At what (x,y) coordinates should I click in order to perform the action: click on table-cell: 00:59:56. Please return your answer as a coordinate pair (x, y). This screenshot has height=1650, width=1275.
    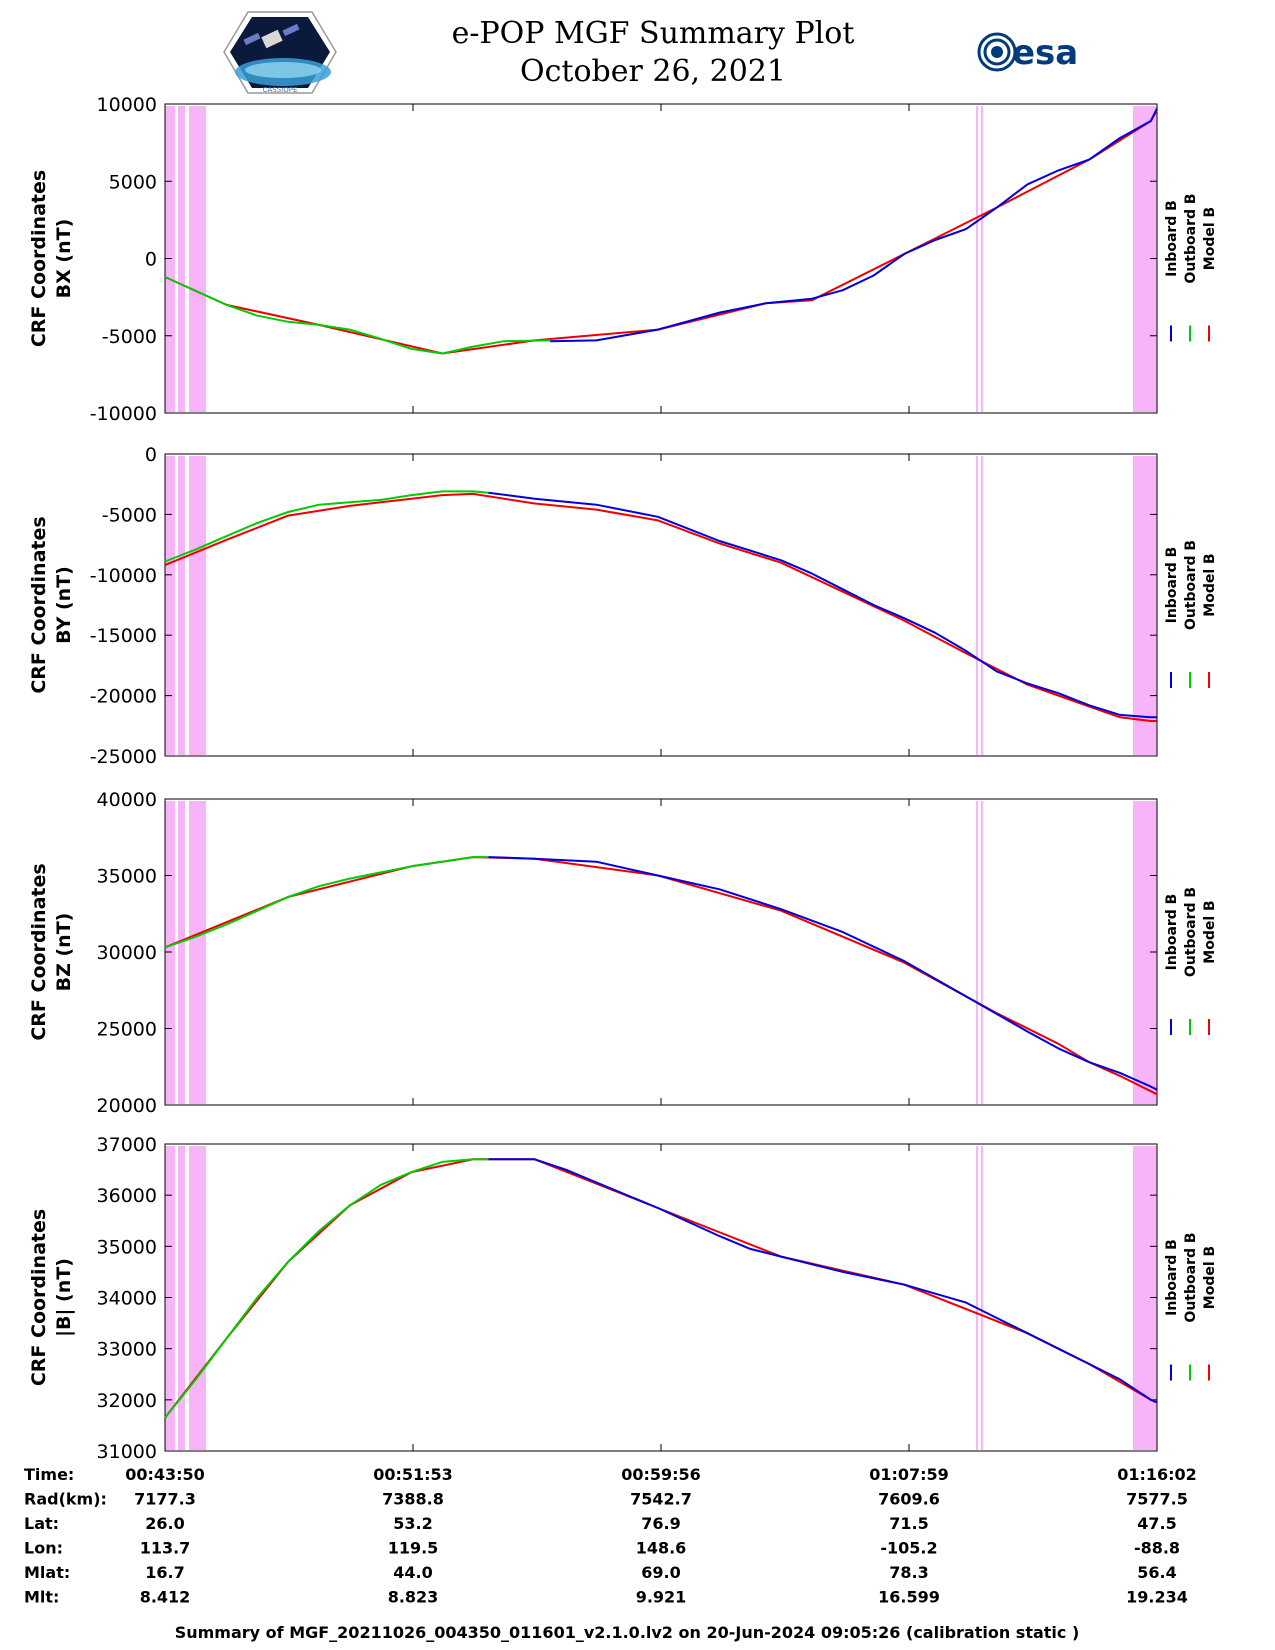
    Looking at the image, I should click on (661, 1474).